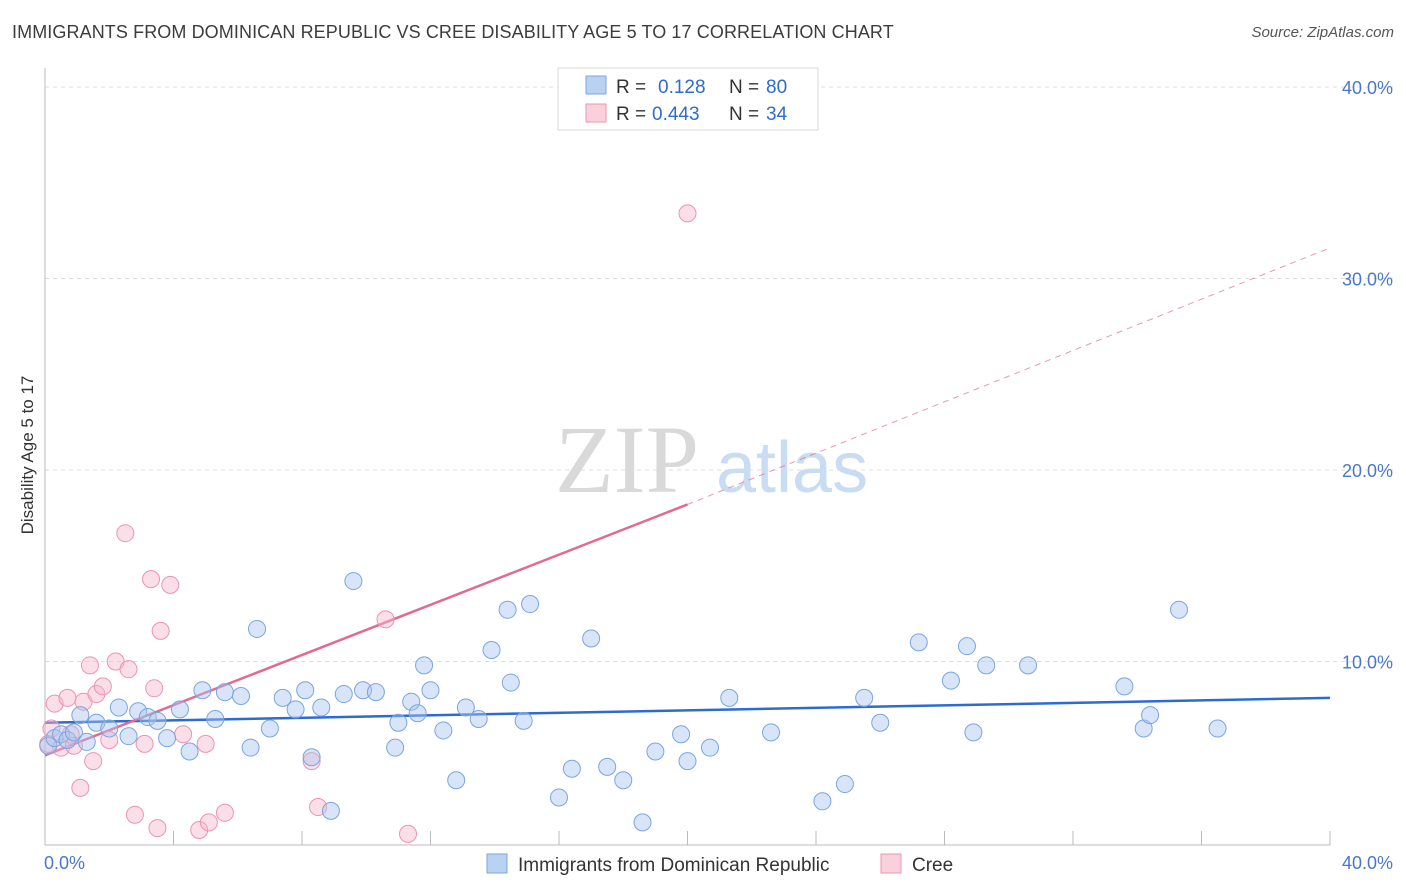  What do you see at coordinates (932, 865) in the screenshot?
I see `bottom-legend-series2: Cree` at bounding box center [932, 865].